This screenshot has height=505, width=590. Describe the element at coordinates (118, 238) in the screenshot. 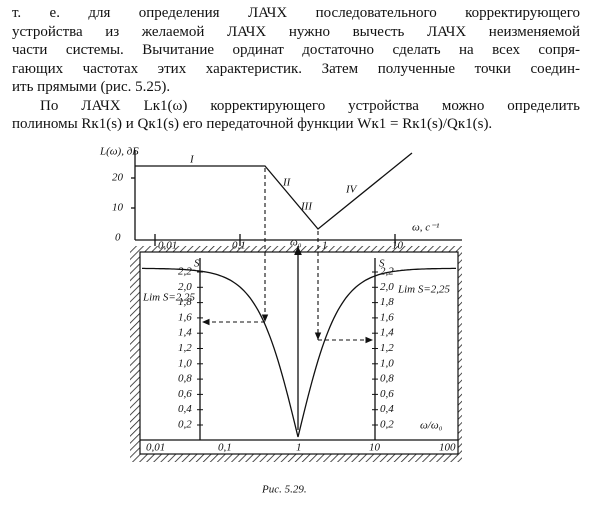

I see `y-tick-label: 0` at that location.